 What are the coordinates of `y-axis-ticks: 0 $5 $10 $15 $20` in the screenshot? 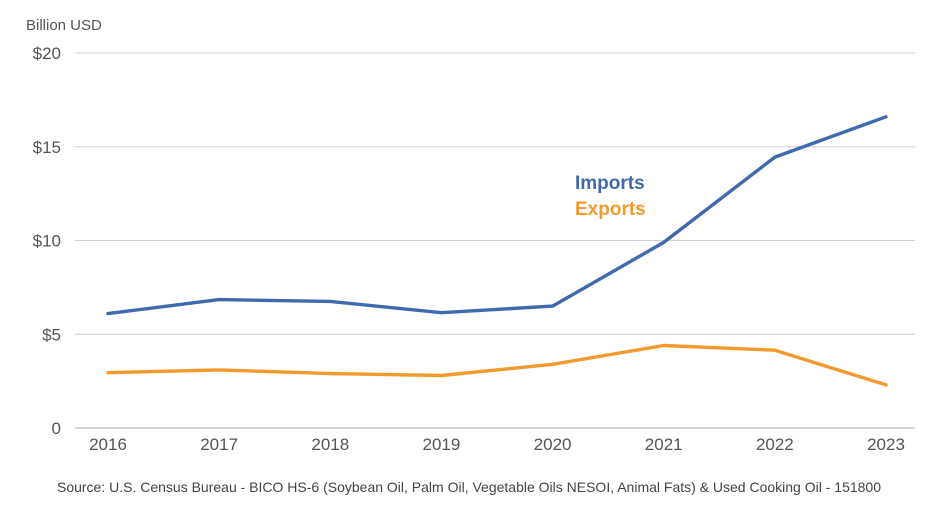 It's located at (47, 241).